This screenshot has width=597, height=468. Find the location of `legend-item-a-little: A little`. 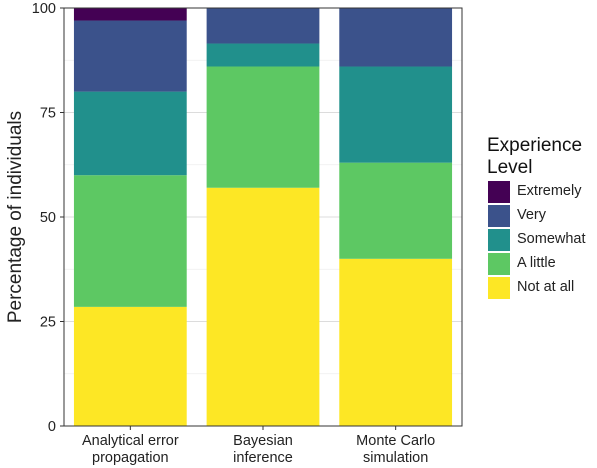

legend-item-a-little: A little is located at coordinates (541, 265).